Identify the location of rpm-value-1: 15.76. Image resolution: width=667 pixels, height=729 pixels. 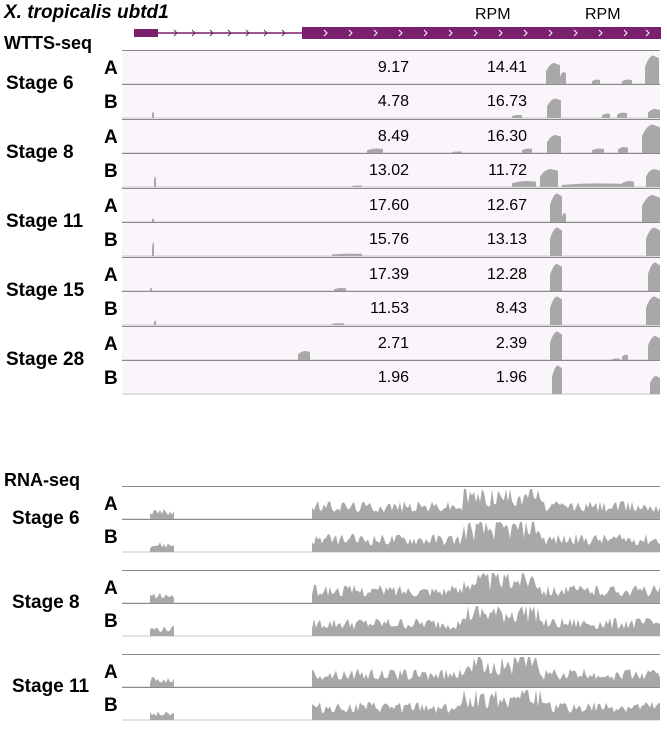
(388, 239).